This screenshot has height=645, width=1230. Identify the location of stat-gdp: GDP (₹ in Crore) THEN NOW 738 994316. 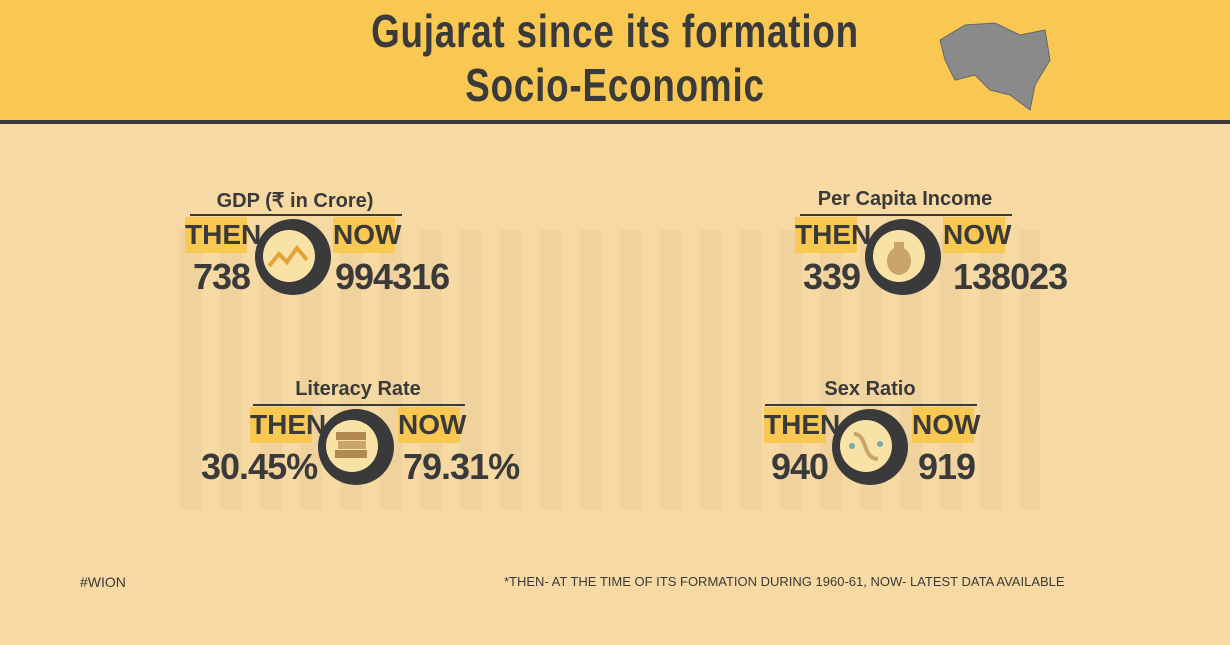
(307, 248).